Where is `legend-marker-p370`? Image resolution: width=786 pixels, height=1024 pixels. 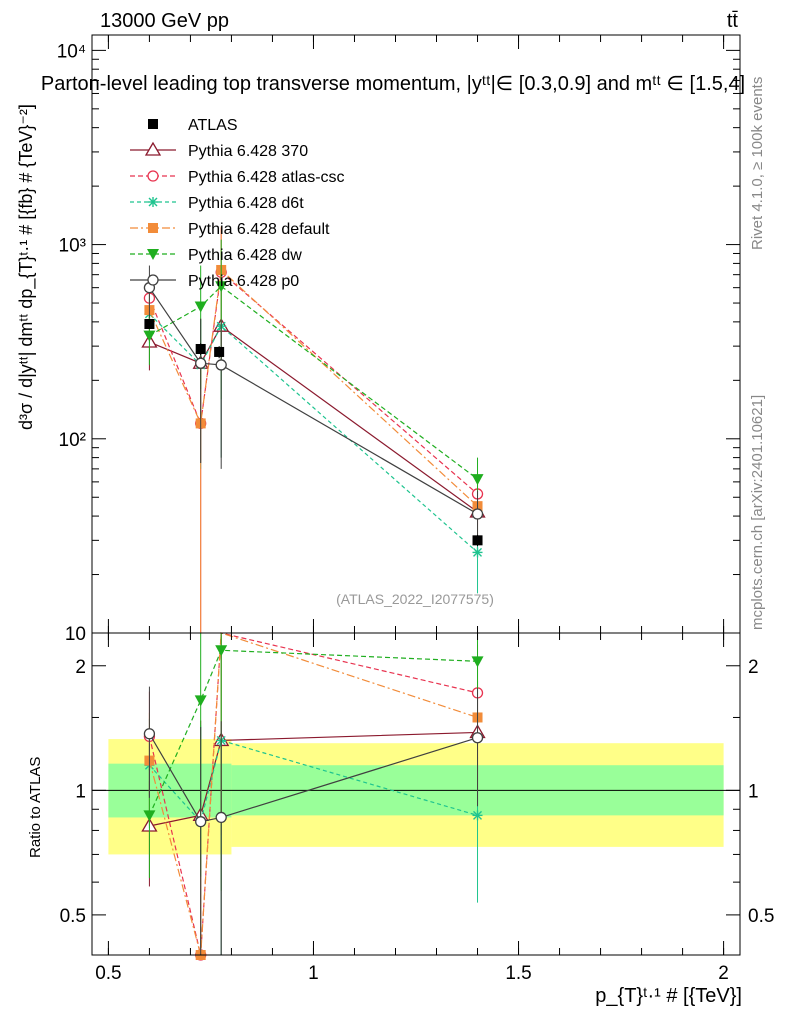 legend-marker-p370 is located at coordinates (153, 148).